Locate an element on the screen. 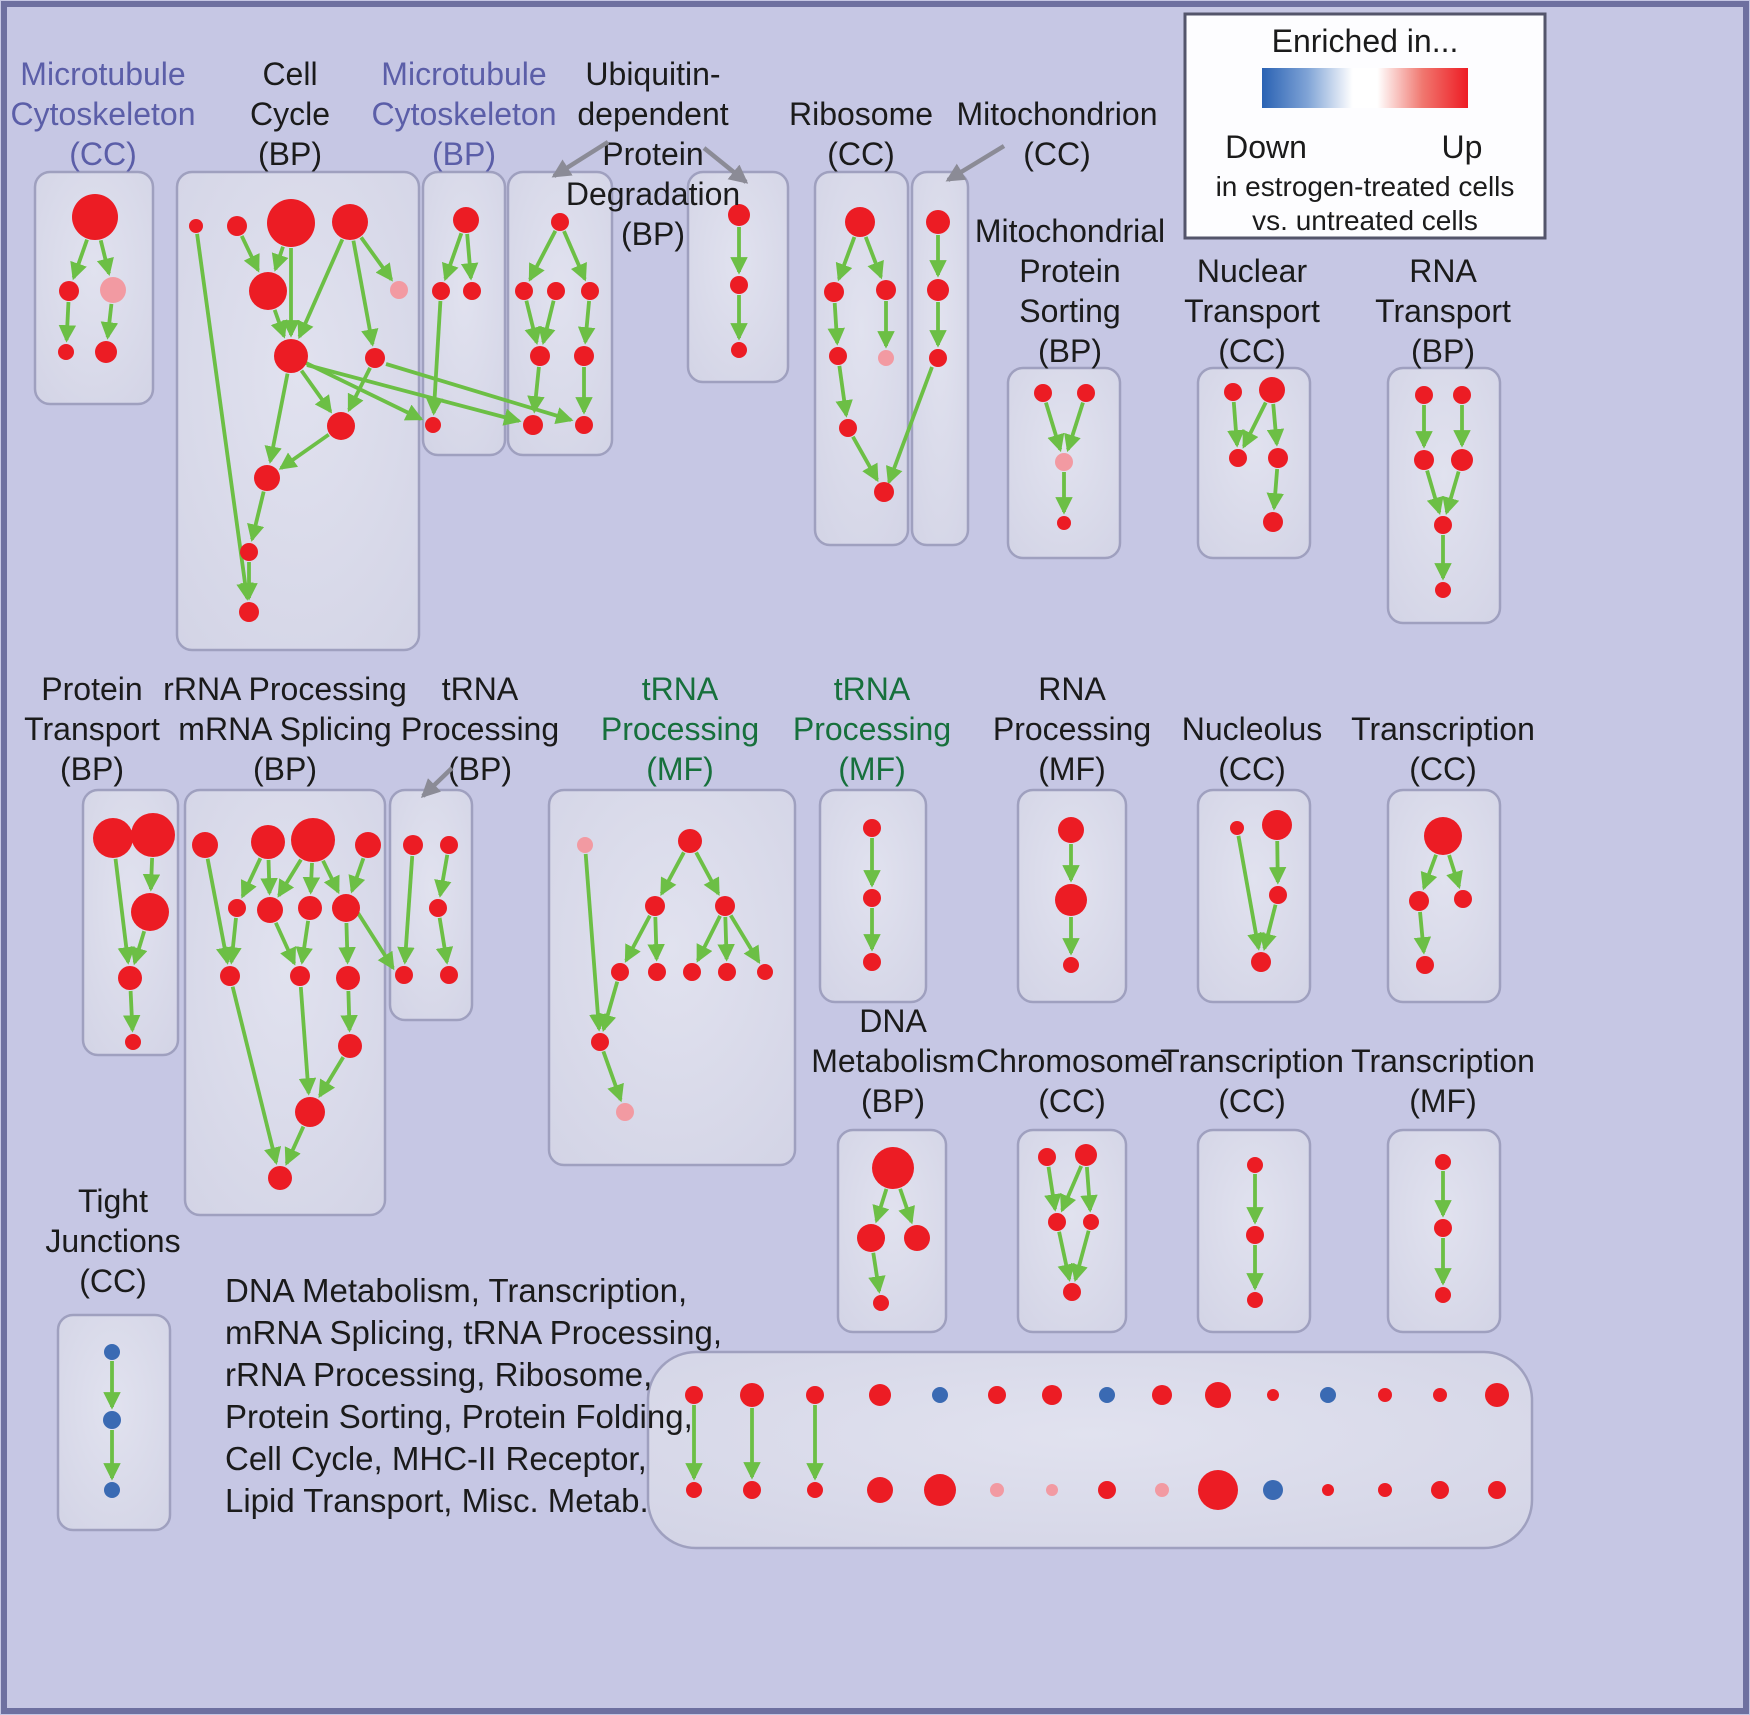  dna-metabolism-bp-box is located at coordinates (892, 1231).